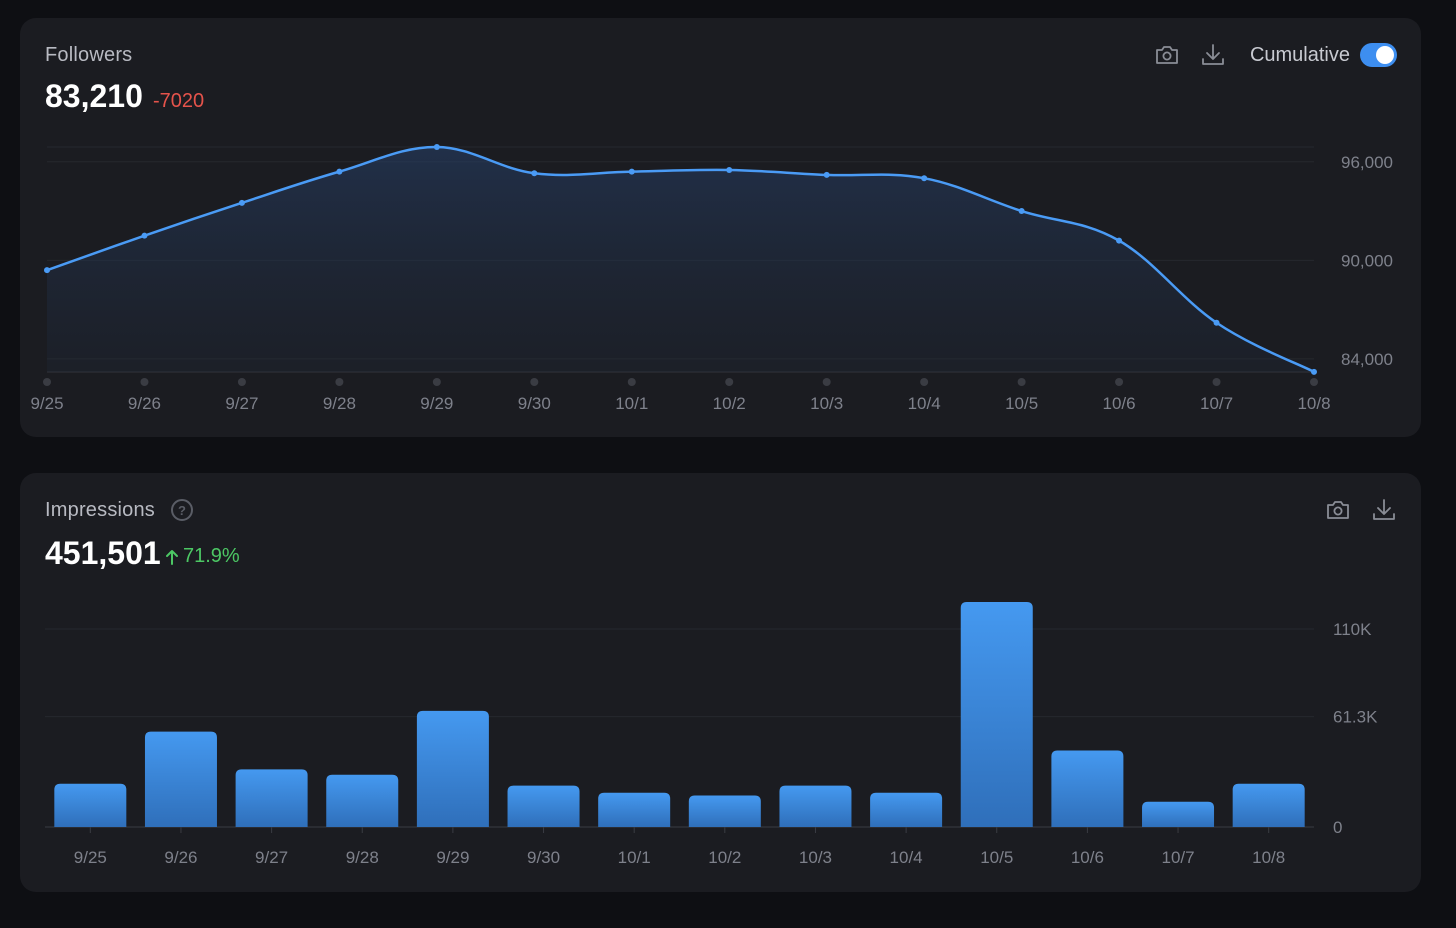 This screenshot has height=928, width=1456. What do you see at coordinates (103, 553) in the screenshot?
I see `impressions-value: 451,501` at bounding box center [103, 553].